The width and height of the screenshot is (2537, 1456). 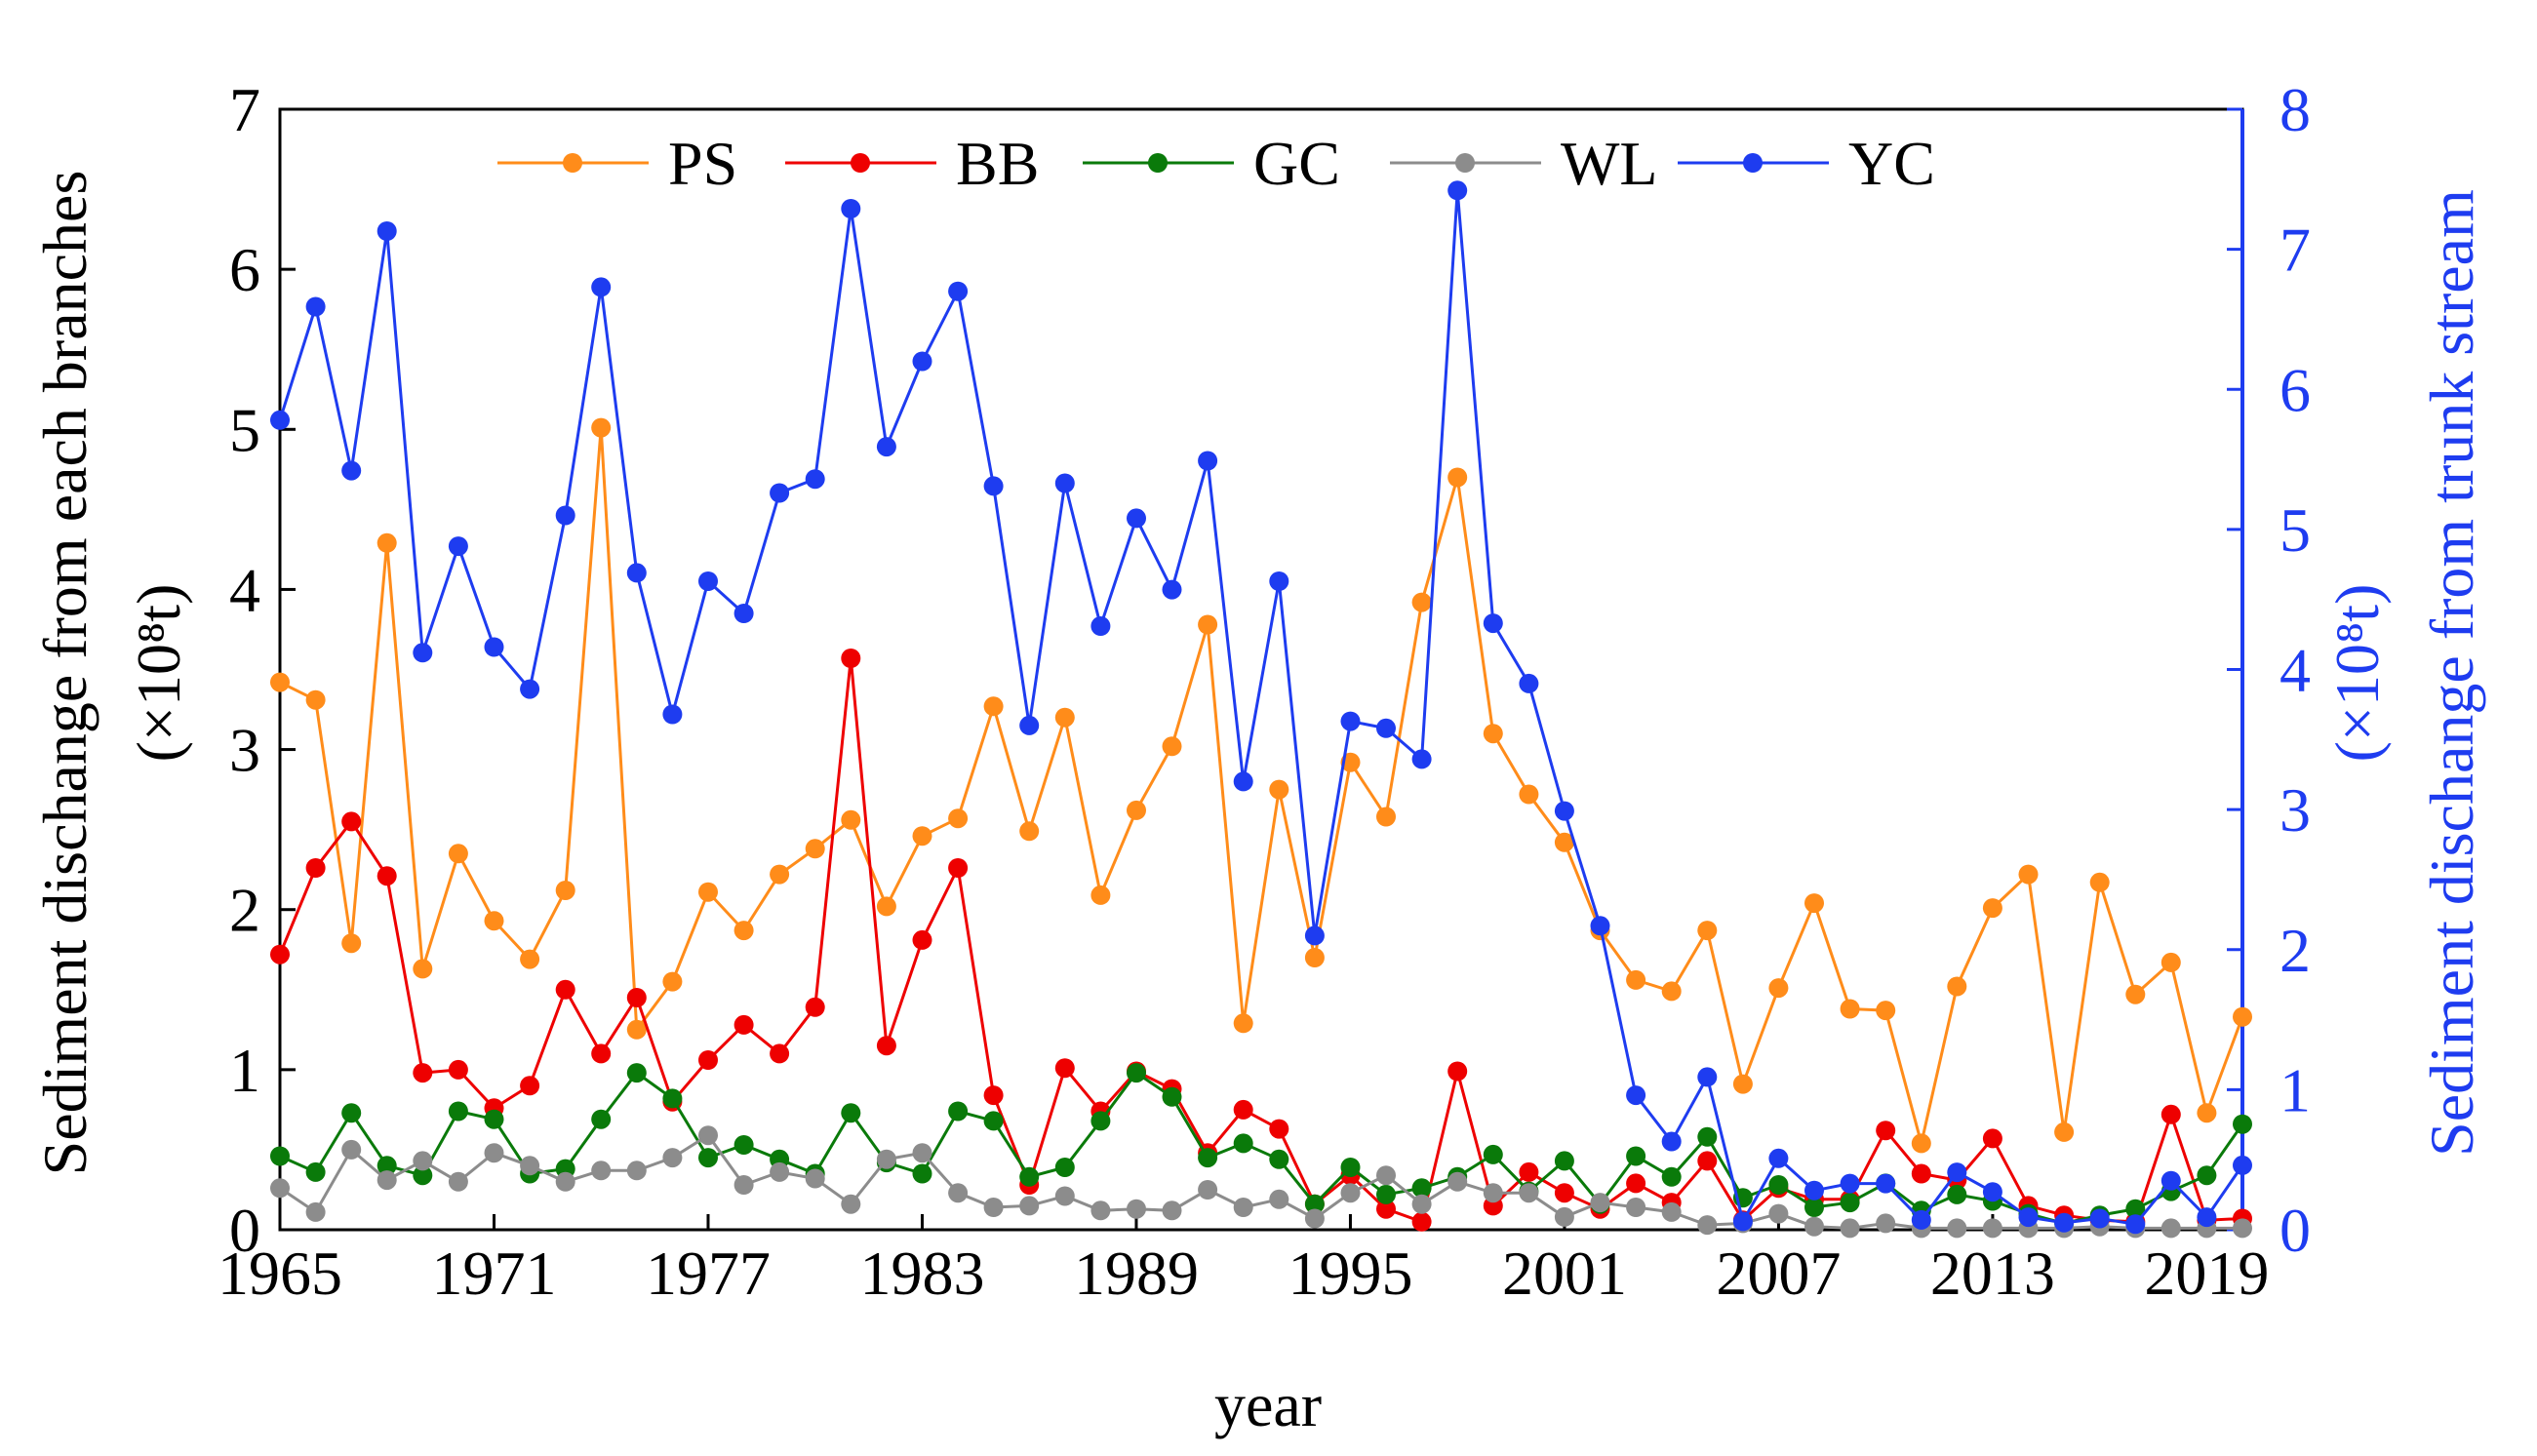 I want to click on x-tick-label: 2001, so click(x=1564, y=1273).